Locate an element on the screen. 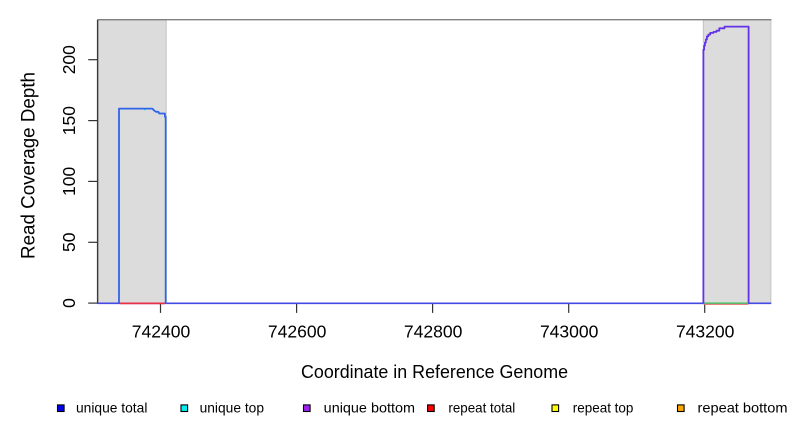  svg-text: 100 is located at coordinates (69, 181).